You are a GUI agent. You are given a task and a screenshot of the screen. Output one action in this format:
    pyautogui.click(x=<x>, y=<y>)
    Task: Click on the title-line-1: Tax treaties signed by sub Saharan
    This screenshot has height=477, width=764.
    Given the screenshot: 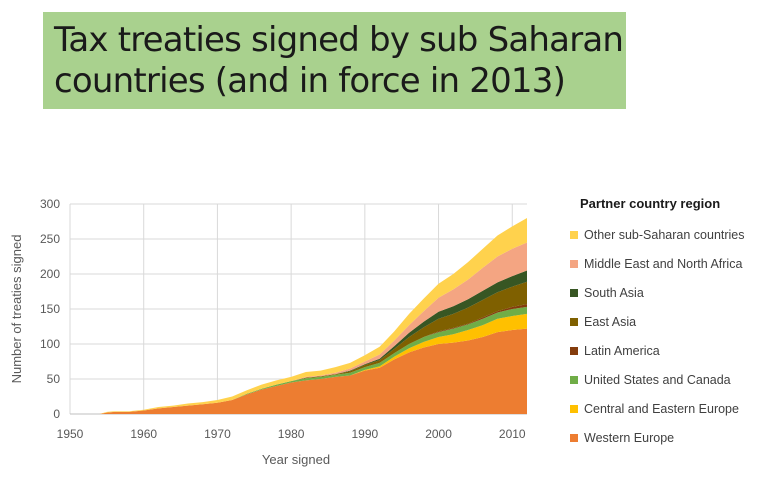 What is the action you would take?
    pyautogui.click(x=339, y=40)
    